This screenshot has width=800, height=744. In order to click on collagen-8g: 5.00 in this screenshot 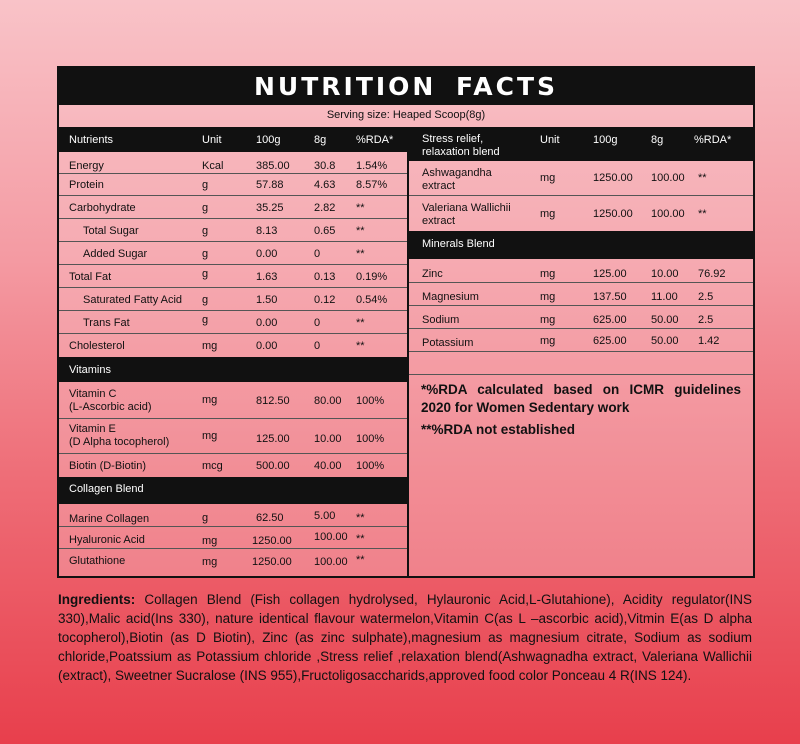, I will do `click(325, 516)`.